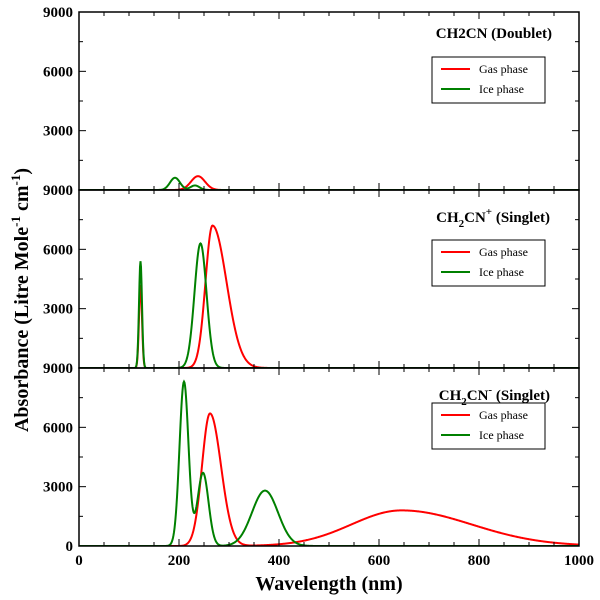 This screenshot has width=600, height=600. Describe the element at coordinates (479, 561) in the screenshot. I see `x-tick-label: 800` at that location.